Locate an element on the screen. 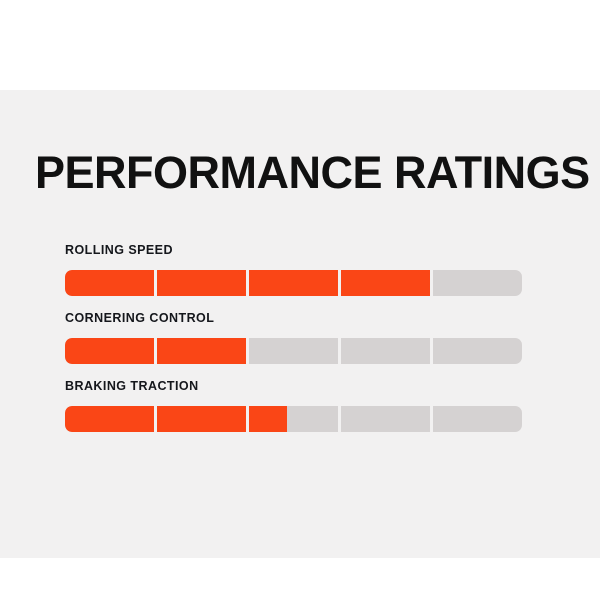  rating-label: BRAKING TRACTION is located at coordinates (132, 386).